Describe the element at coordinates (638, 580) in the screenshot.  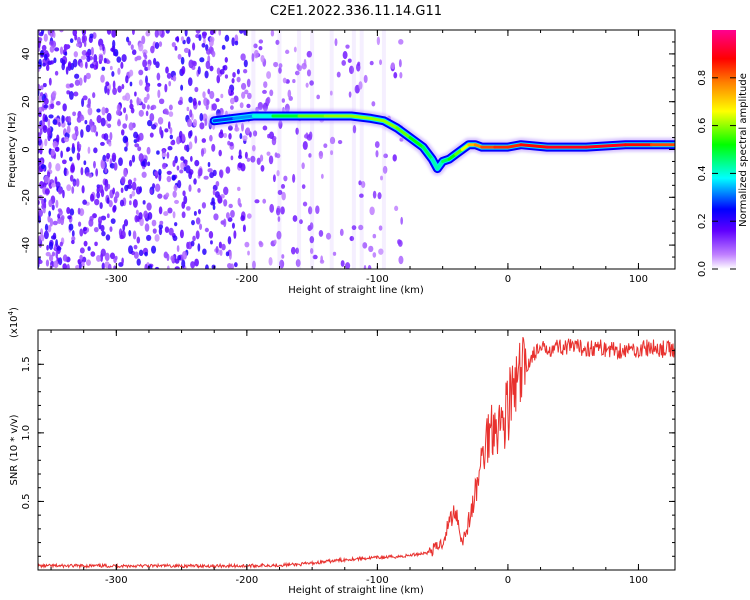
I see `snr-x-tick-label: 100` at that location.